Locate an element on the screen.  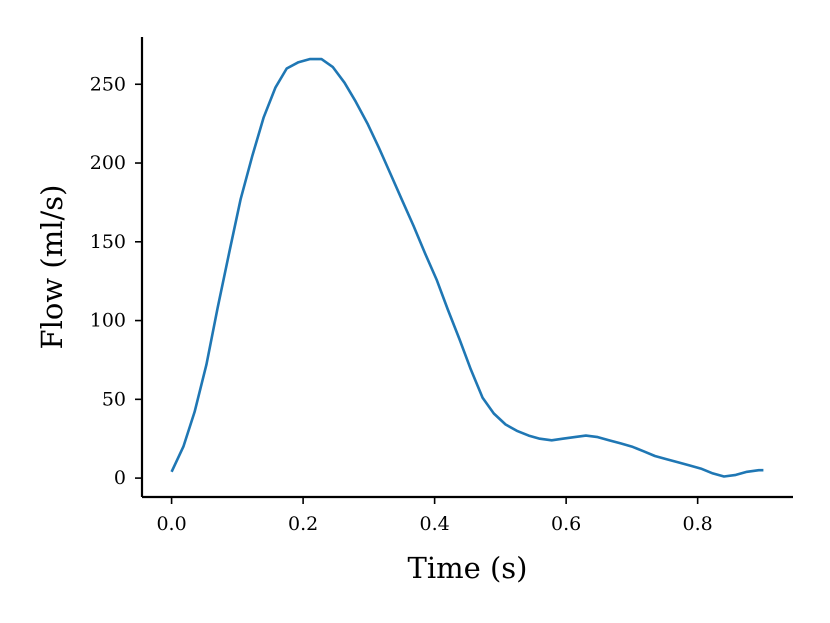
y-tick-label: 50 is located at coordinates (114, 399).